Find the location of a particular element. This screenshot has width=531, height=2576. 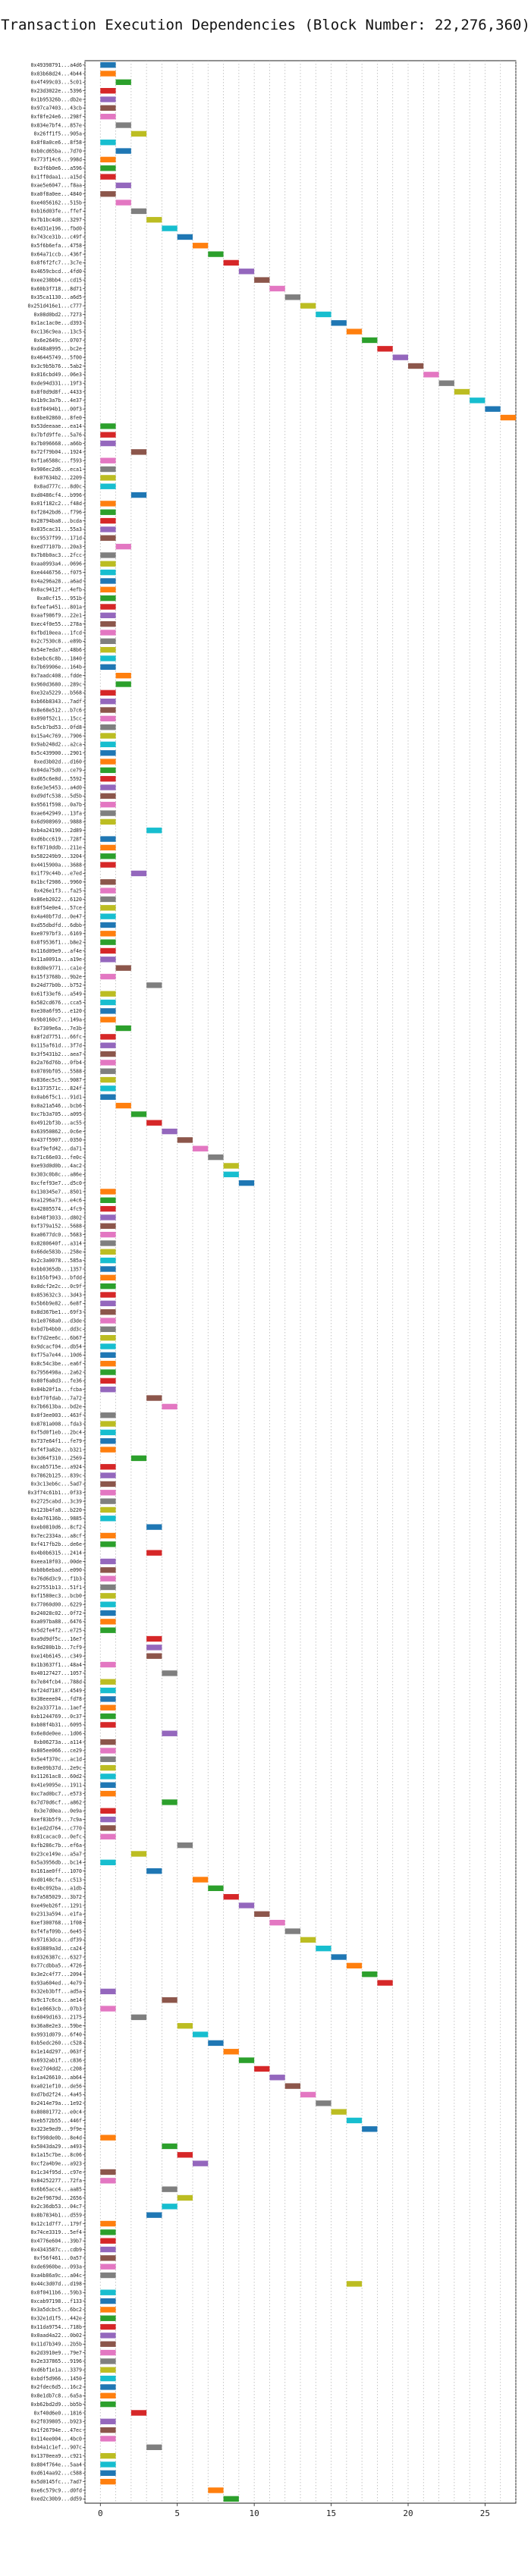

y-tick-label: 0x6049d163...2175 is located at coordinates (57, 2018).